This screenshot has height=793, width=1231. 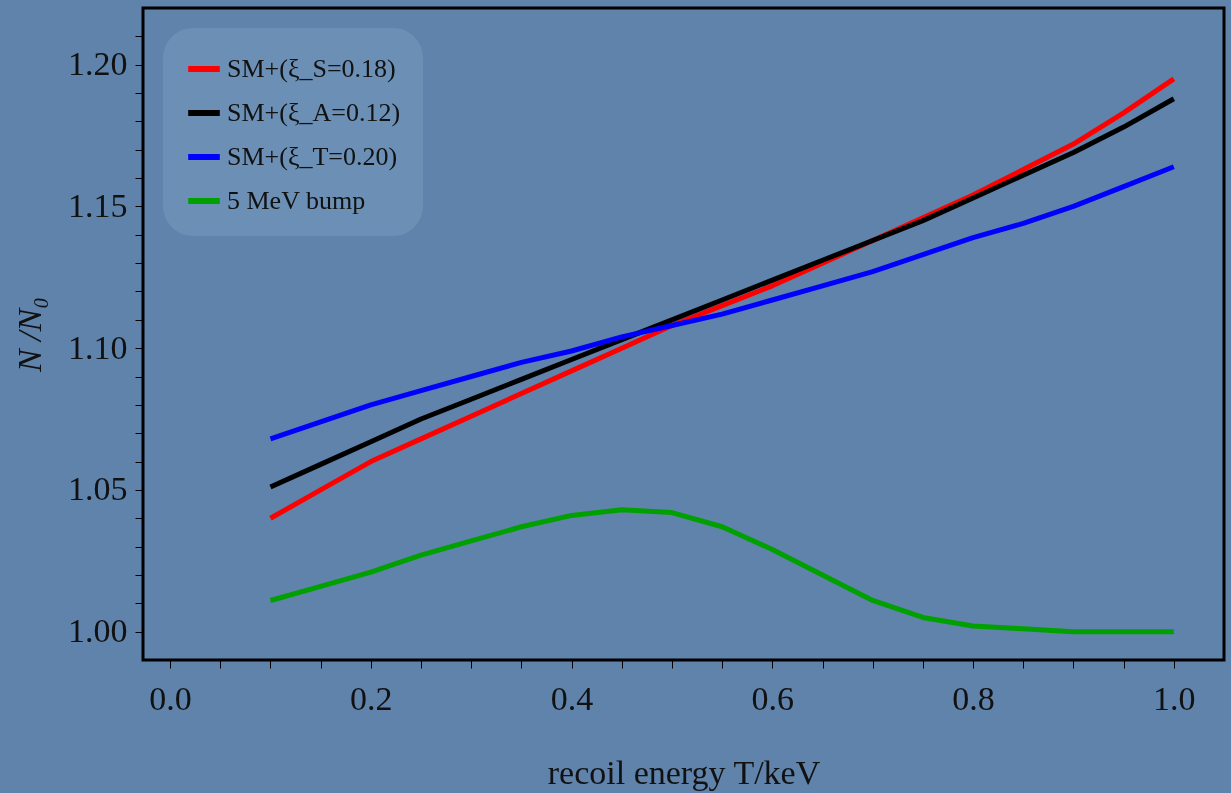 What do you see at coordinates (98, 205) in the screenshot?
I see `y-tick-label: 1.15` at bounding box center [98, 205].